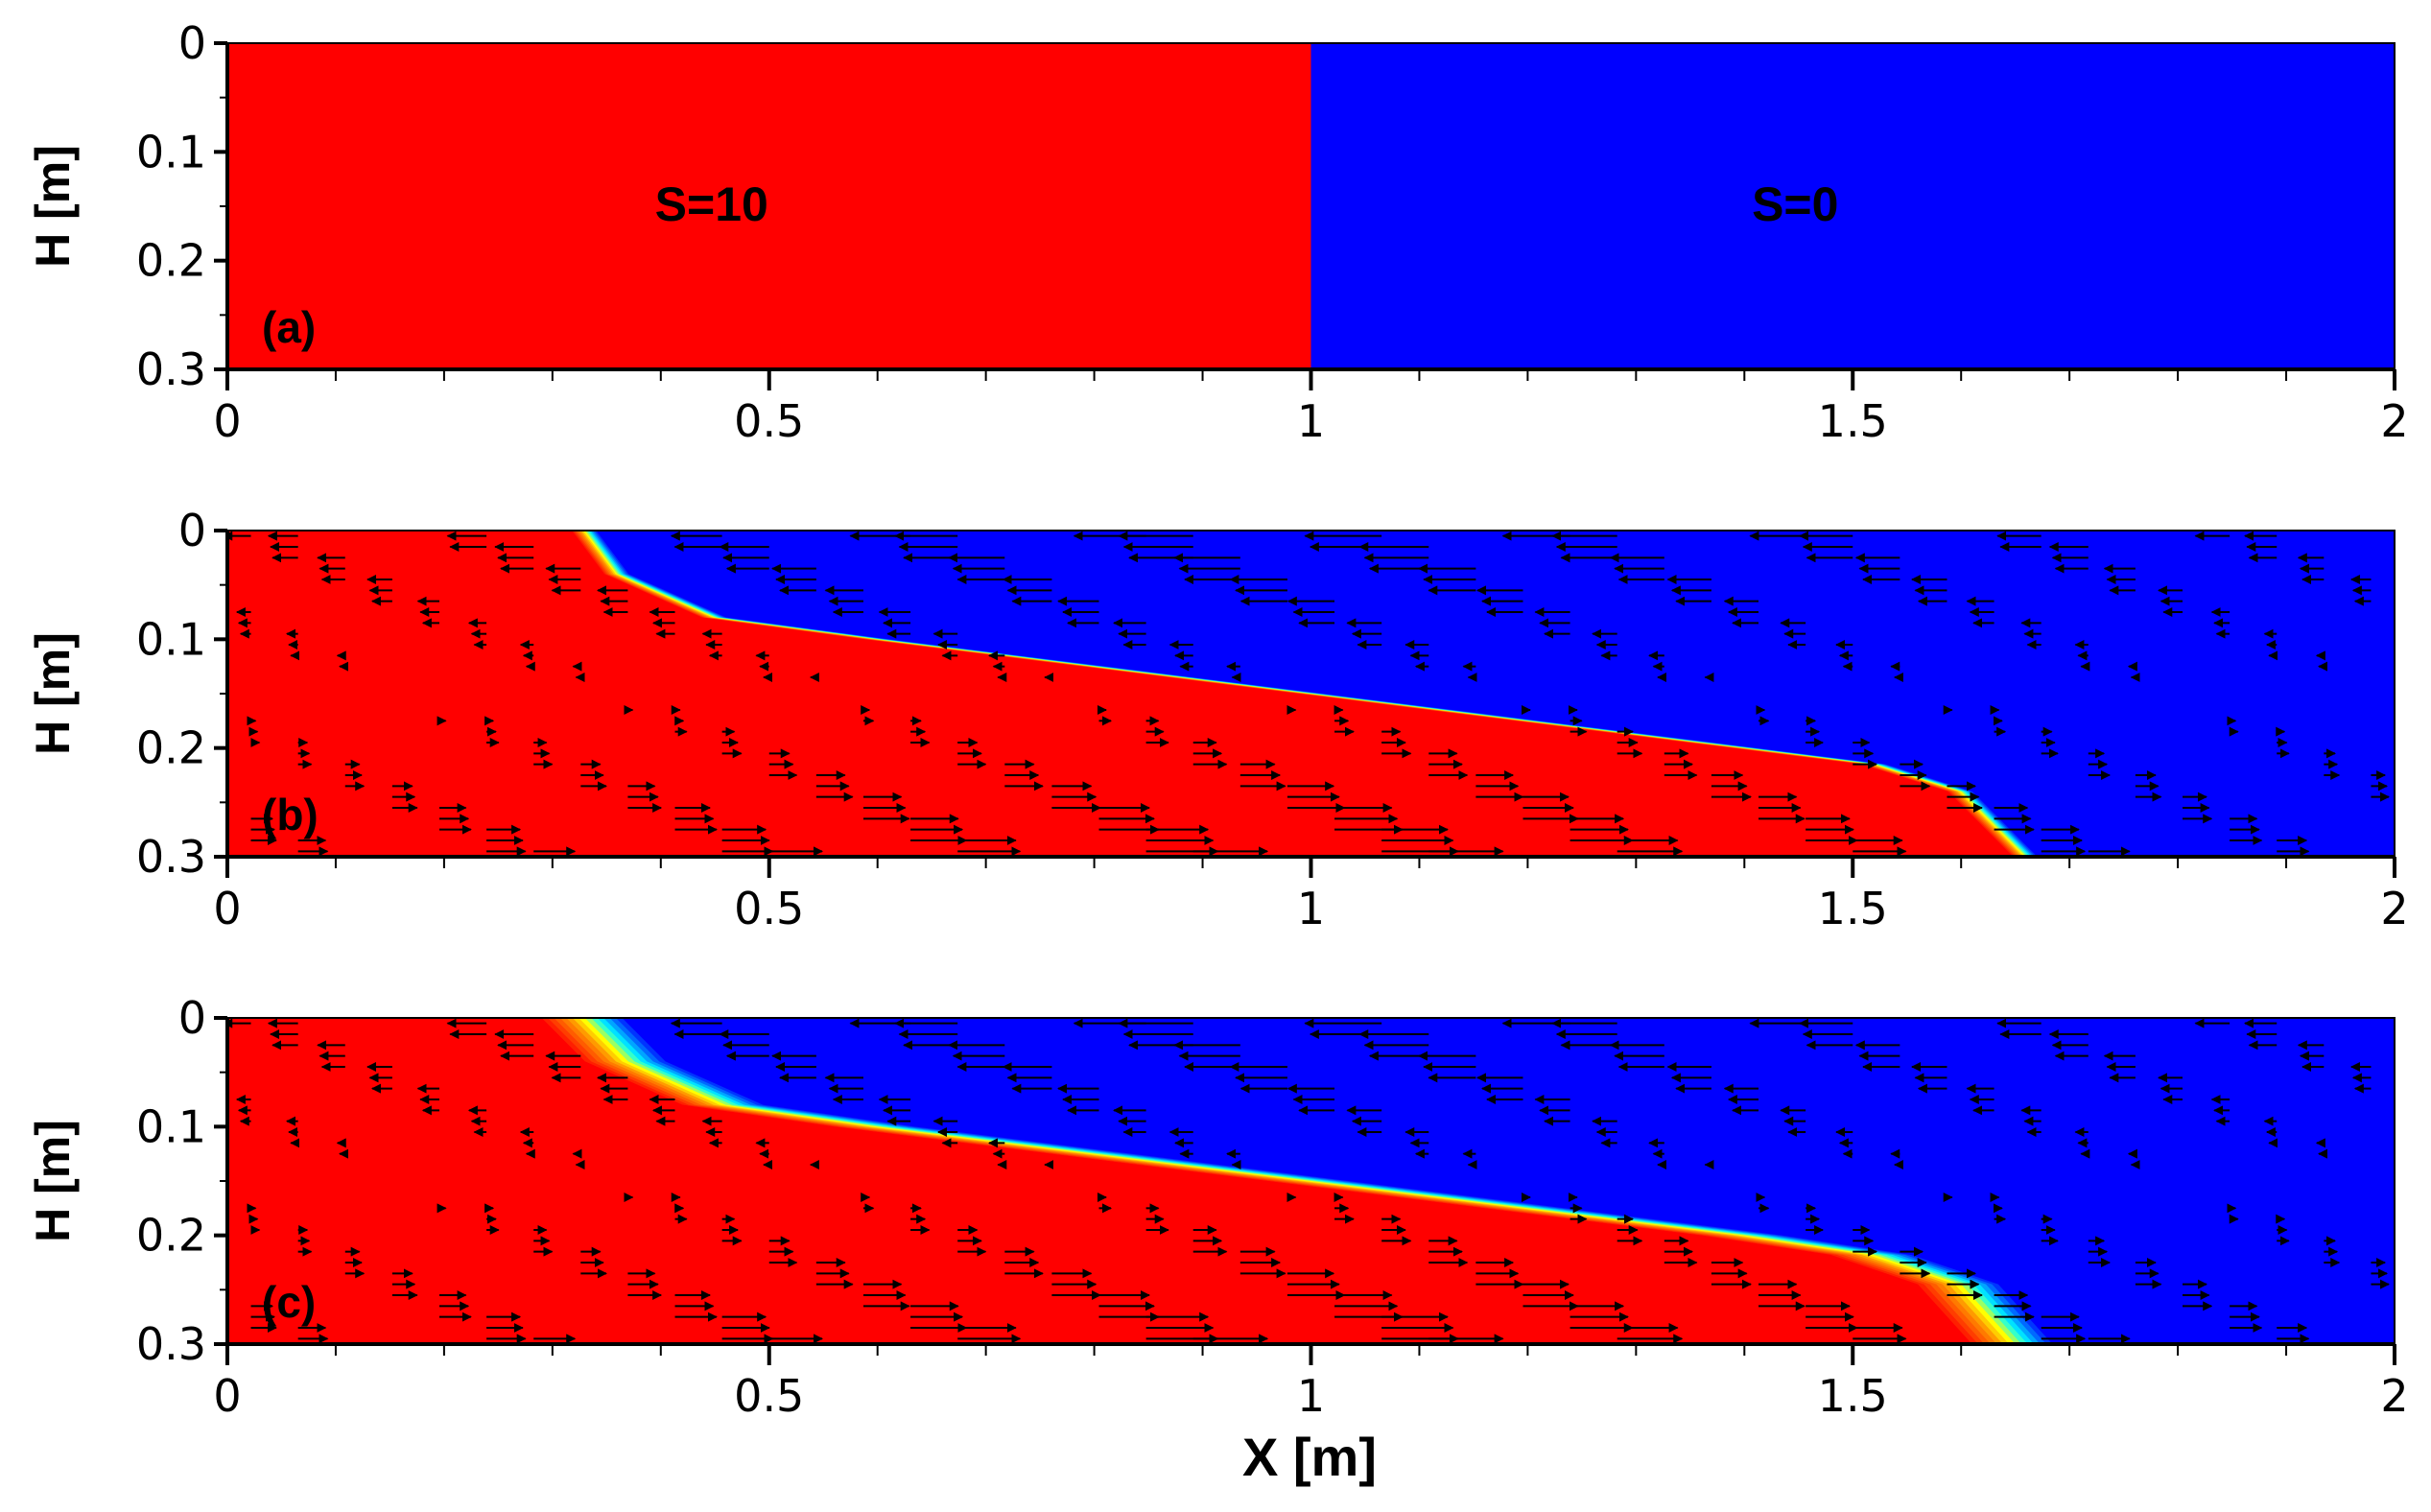  Describe the element at coordinates (1795, 204) in the screenshot. I see `region-label: S=0` at that location.